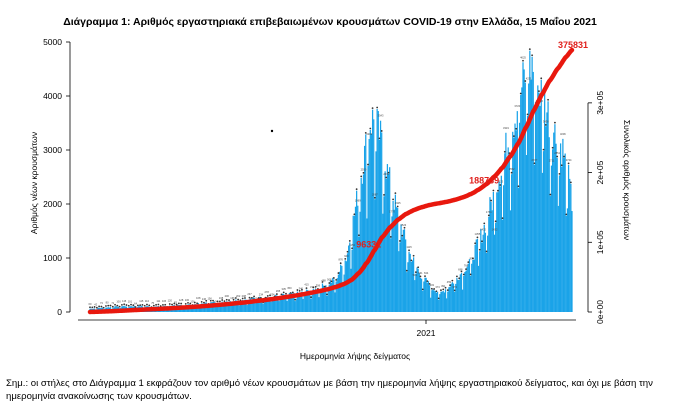 This screenshot has width=685, height=410. What do you see at coordinates (355, 356) in the screenshot?
I see `x-axis-title: Ημερομηνία λήψης δείγματος` at bounding box center [355, 356].